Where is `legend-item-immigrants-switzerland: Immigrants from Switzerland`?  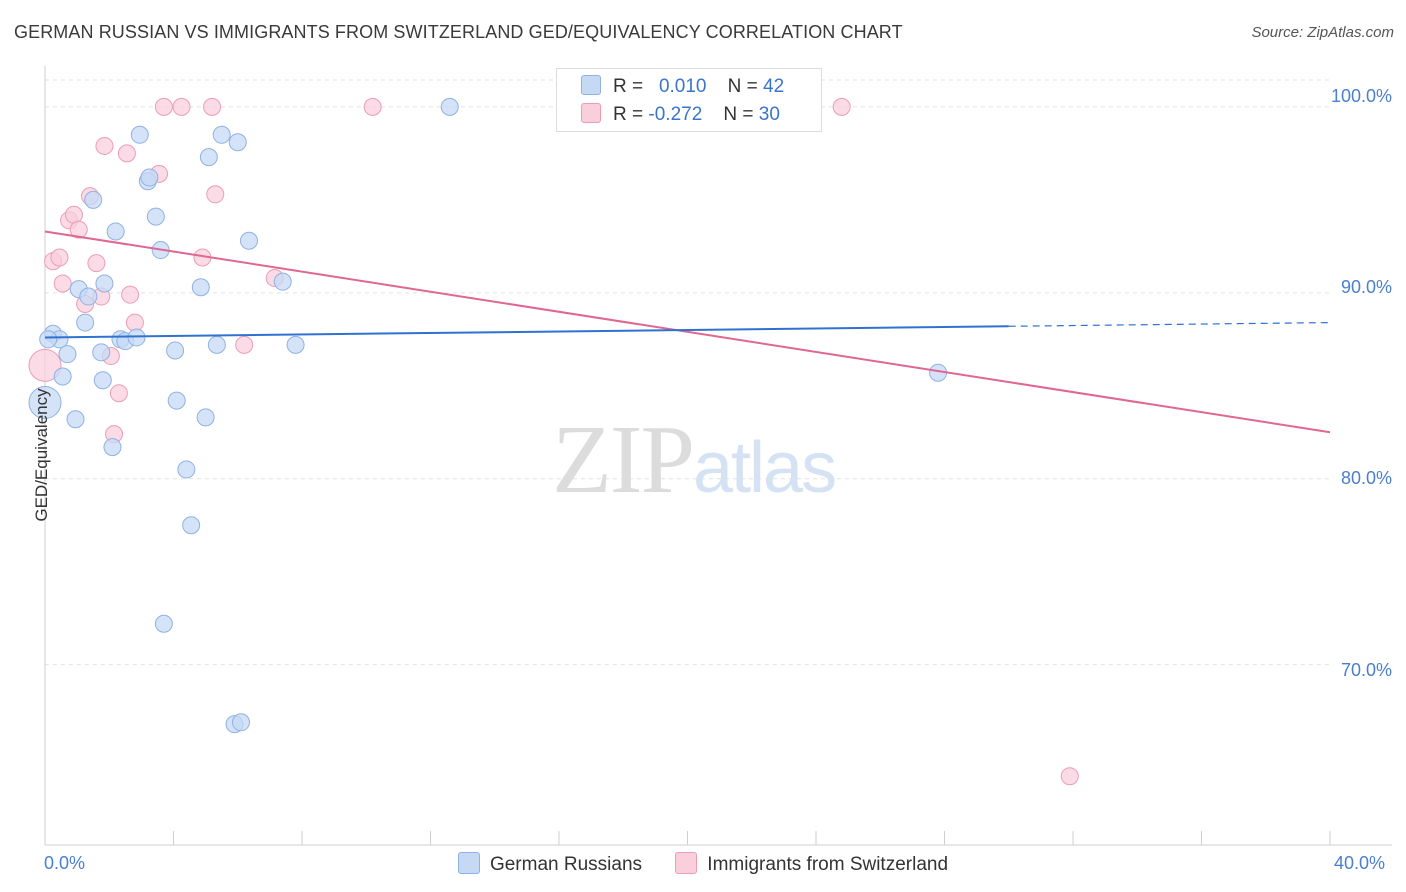
legend-item-immigrants-switzerland: Immigrants from Switzerland is located at coordinates (811, 864).